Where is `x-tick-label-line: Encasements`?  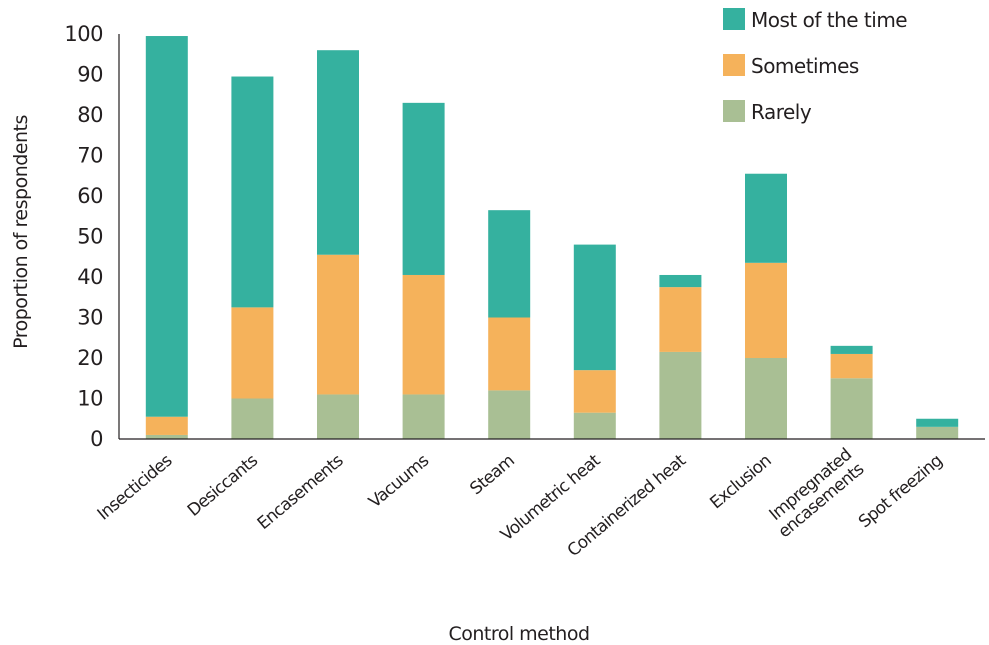 x-tick-label-line: Encasements is located at coordinates (301, 492).